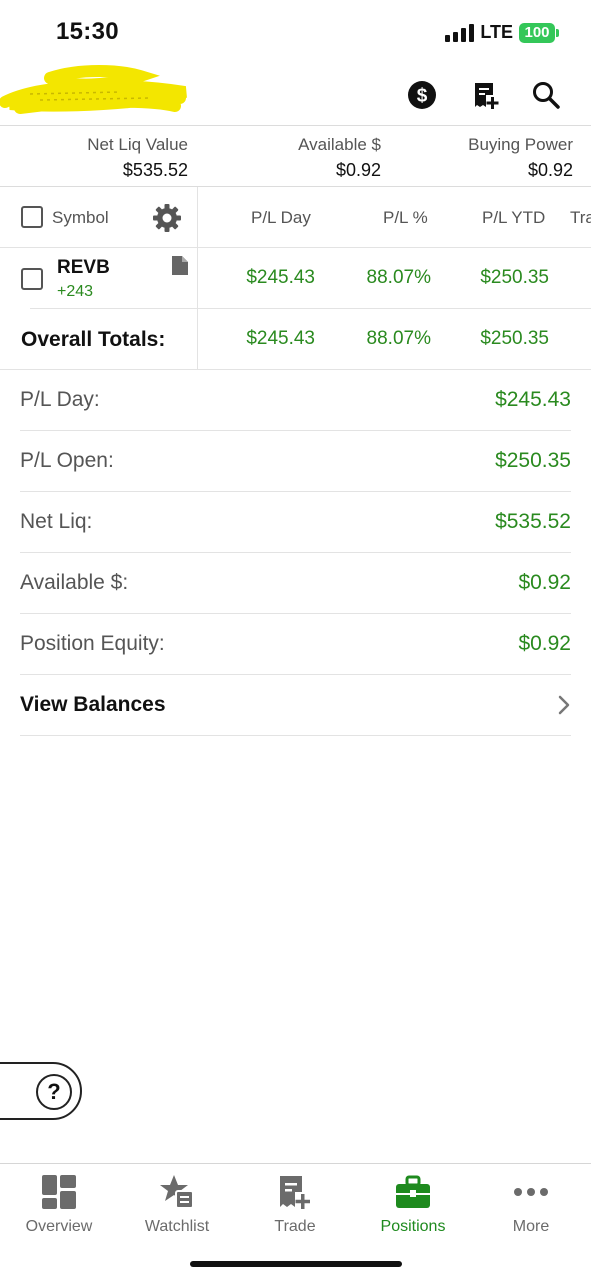 This screenshot has width=591, height=1280. I want to click on add-order-icon, so click(486, 95).